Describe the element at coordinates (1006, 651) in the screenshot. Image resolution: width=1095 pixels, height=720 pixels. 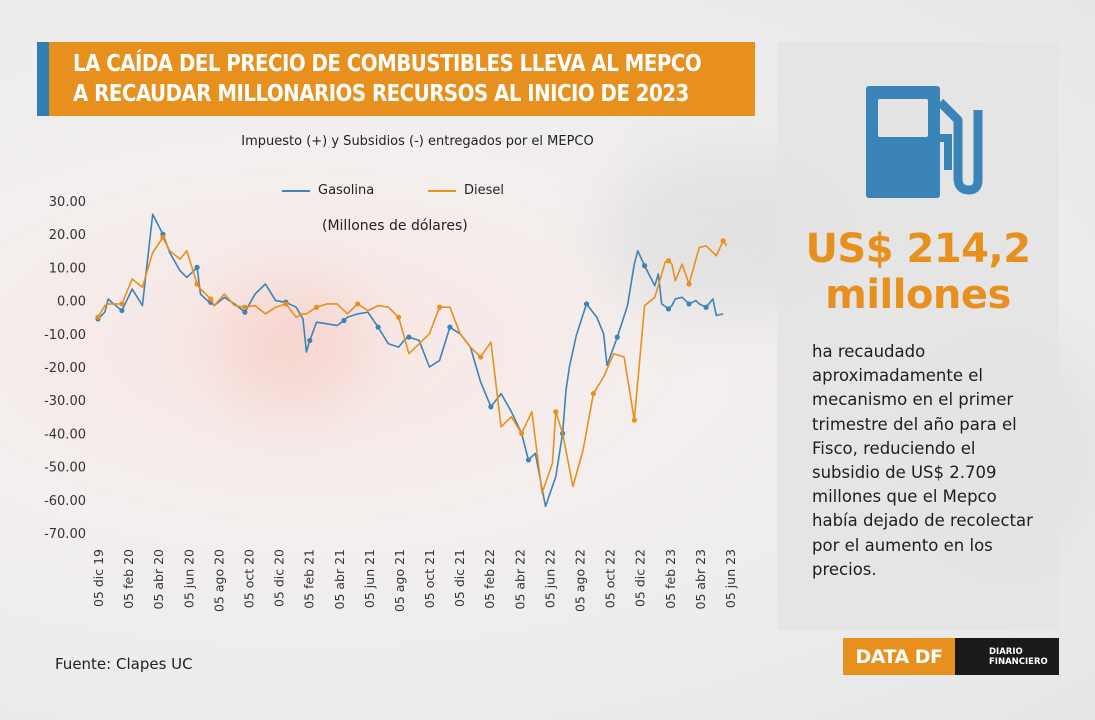
I see `logo-line1: DIARIO` at that location.